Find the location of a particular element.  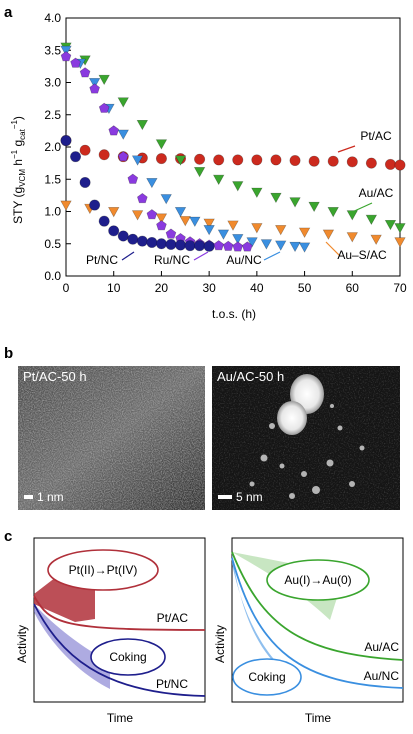

y-axis-label-mid: h is located at coordinates (18, 164).